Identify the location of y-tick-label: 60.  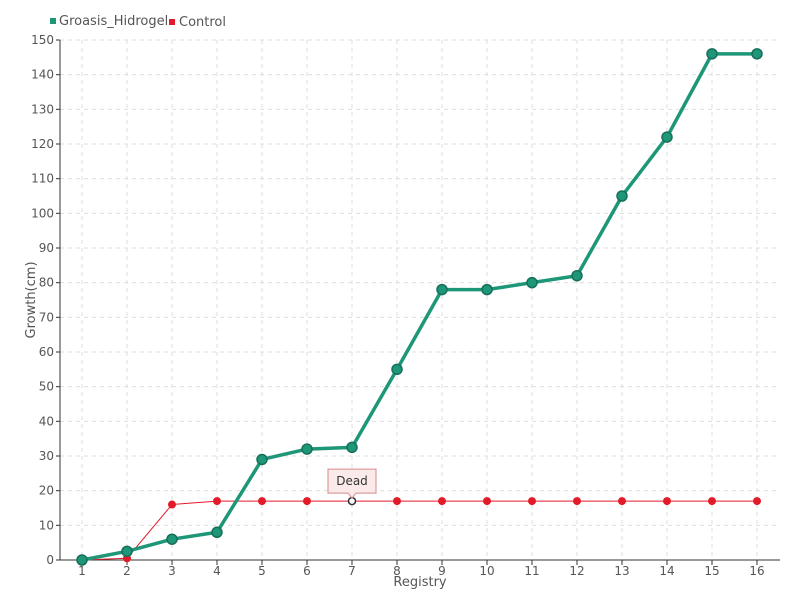
(46, 352).